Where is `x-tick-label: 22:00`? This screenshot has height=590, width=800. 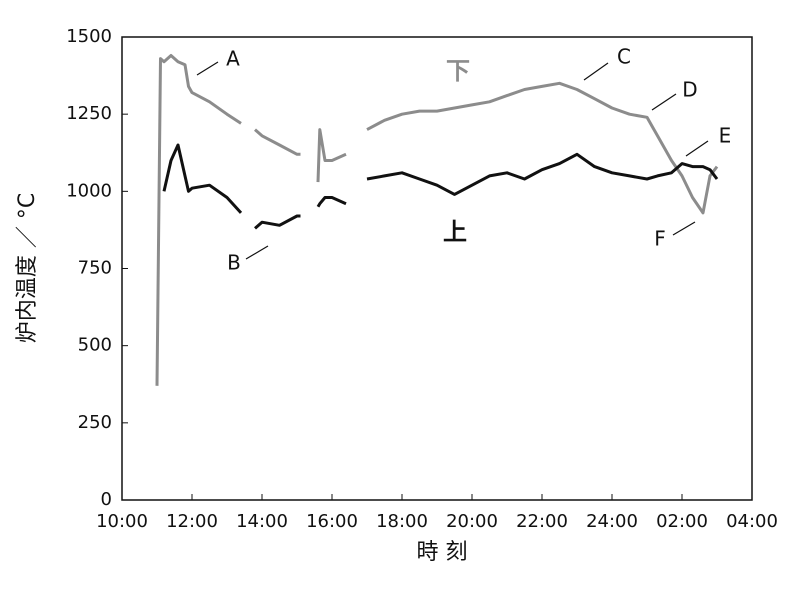 x-tick-label: 22:00 is located at coordinates (542, 521).